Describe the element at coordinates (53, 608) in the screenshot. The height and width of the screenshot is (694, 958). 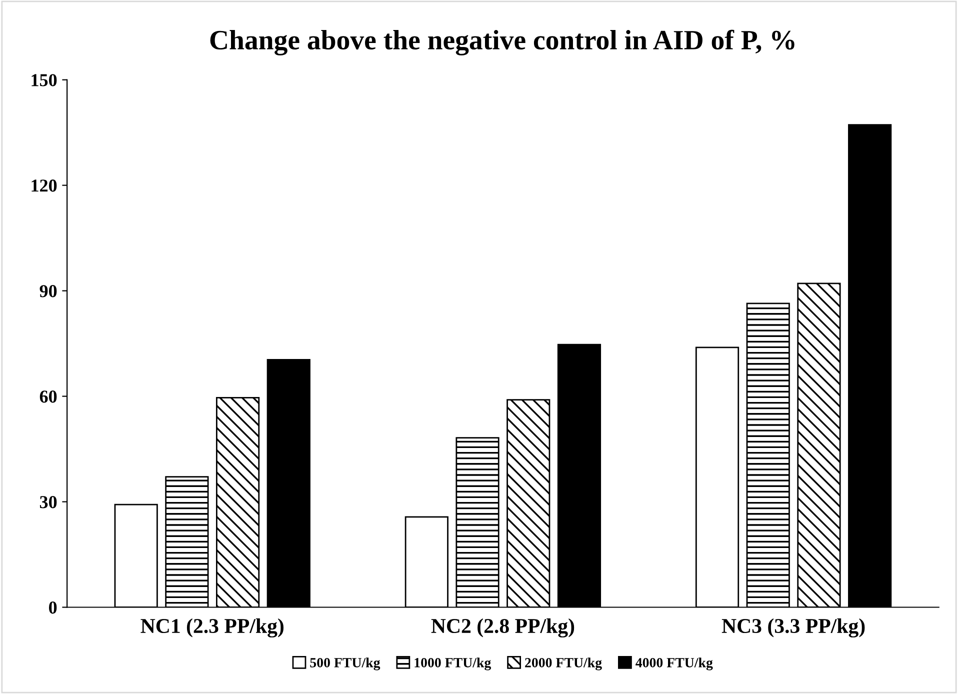
I see `y-tick-label: 0` at that location.